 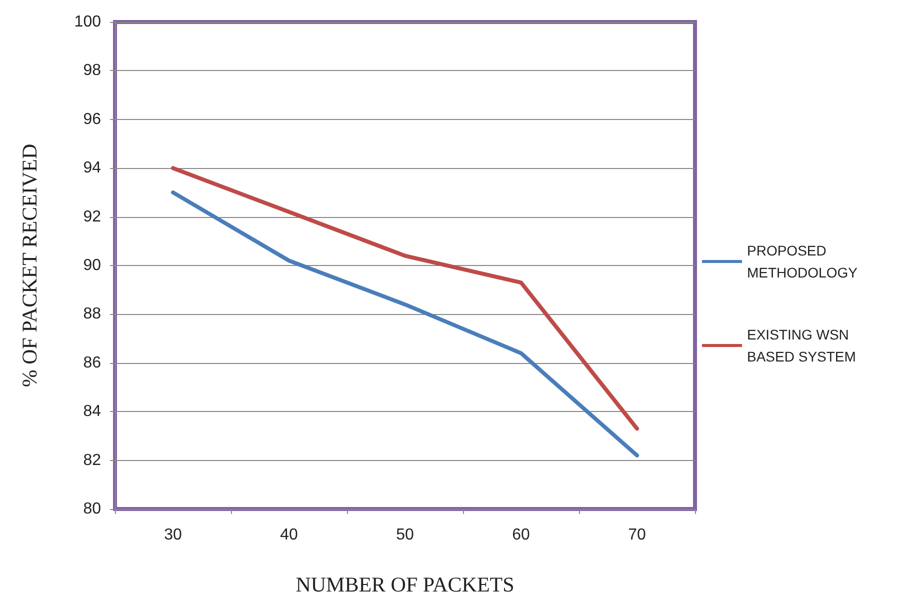 I want to click on legend-label: EXISTING WSN BASED SYSTEM, so click(x=801, y=345).